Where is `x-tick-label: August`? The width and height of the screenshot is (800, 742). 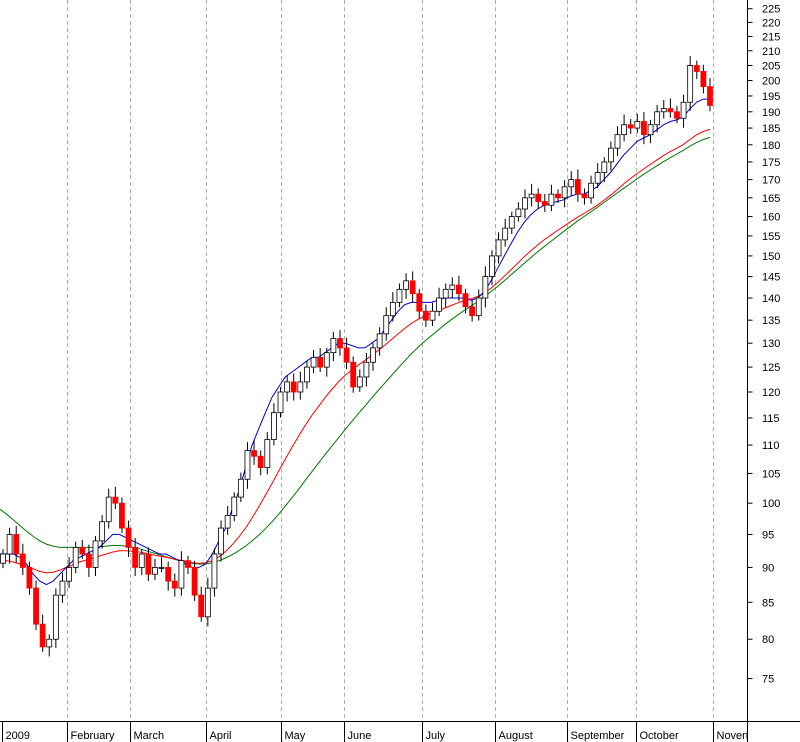 x-tick-label: August is located at coordinates (516, 736).